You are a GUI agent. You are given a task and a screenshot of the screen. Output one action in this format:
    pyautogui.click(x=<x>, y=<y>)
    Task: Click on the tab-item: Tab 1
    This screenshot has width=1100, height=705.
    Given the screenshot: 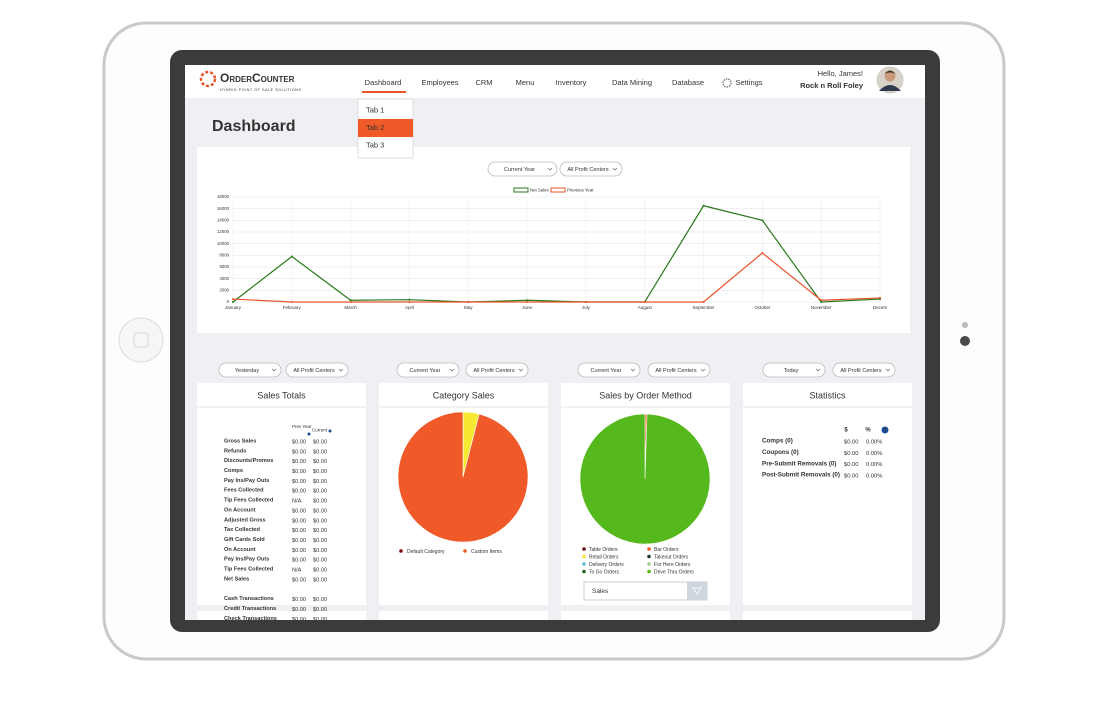 What is the action you would take?
    pyautogui.click(x=375, y=109)
    